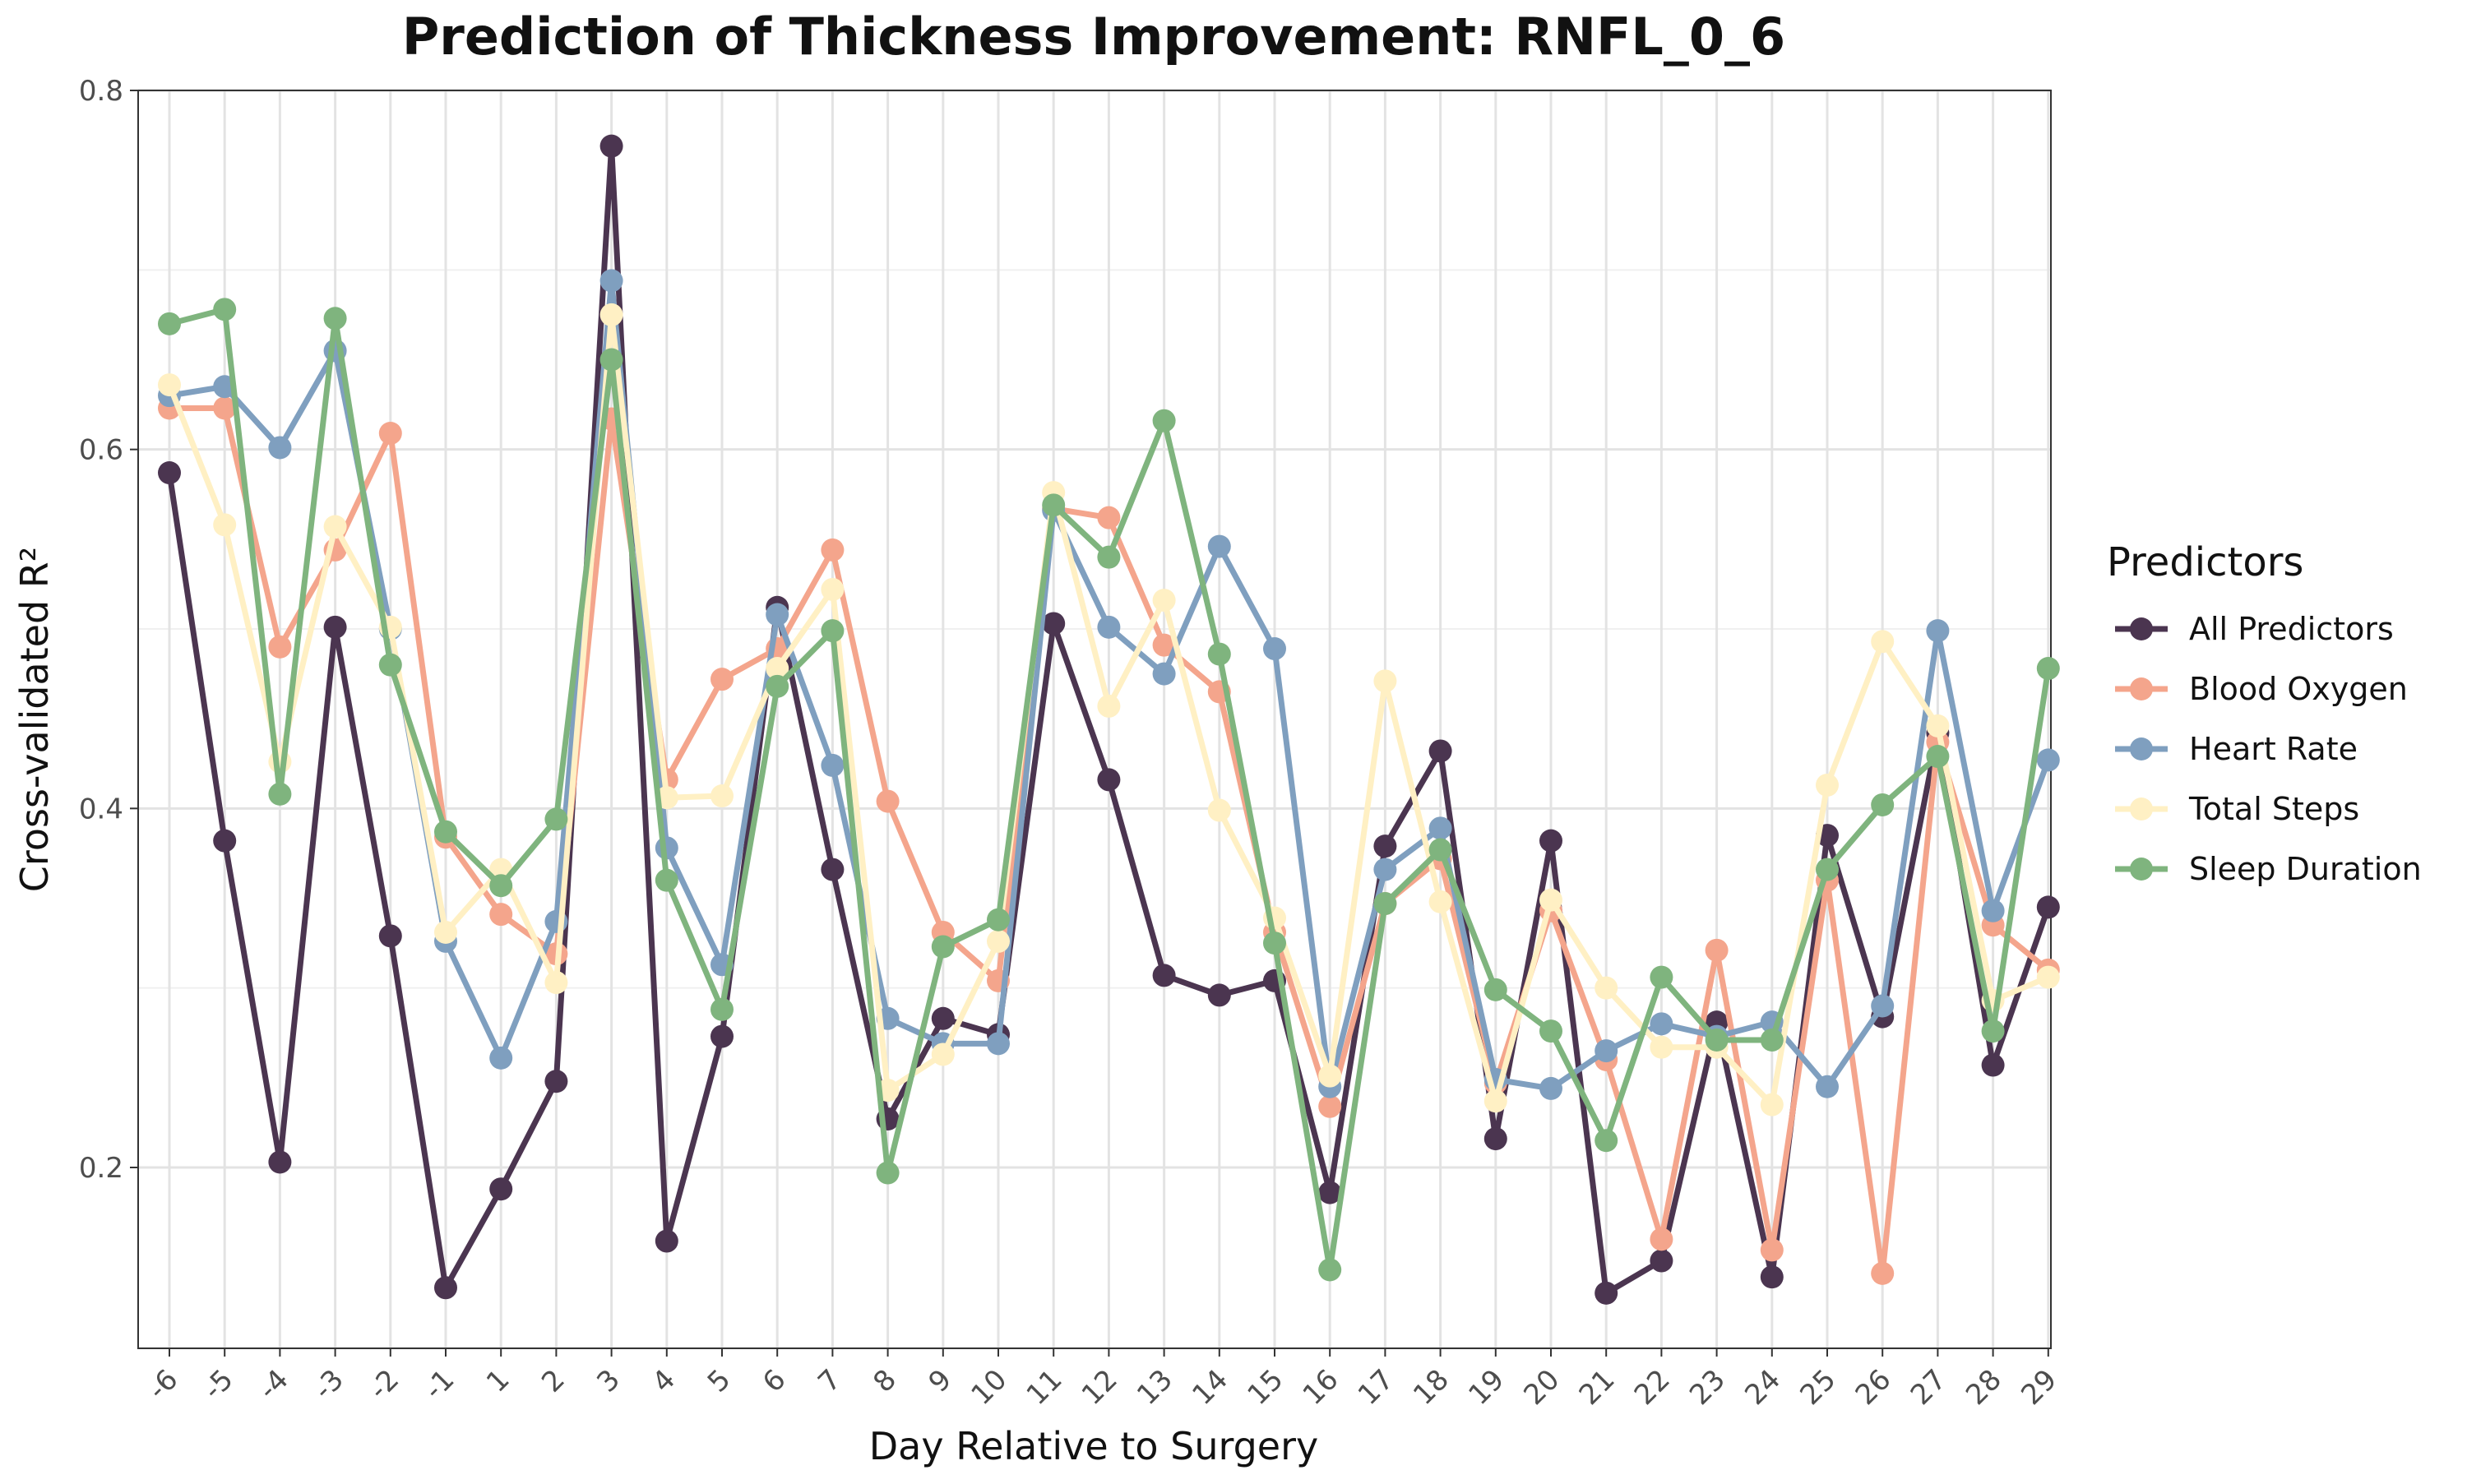 The height and width of the screenshot is (1484, 2467). Describe the element at coordinates (1762, 1387) in the screenshot. I see `x-tick-label: 24` at that location.